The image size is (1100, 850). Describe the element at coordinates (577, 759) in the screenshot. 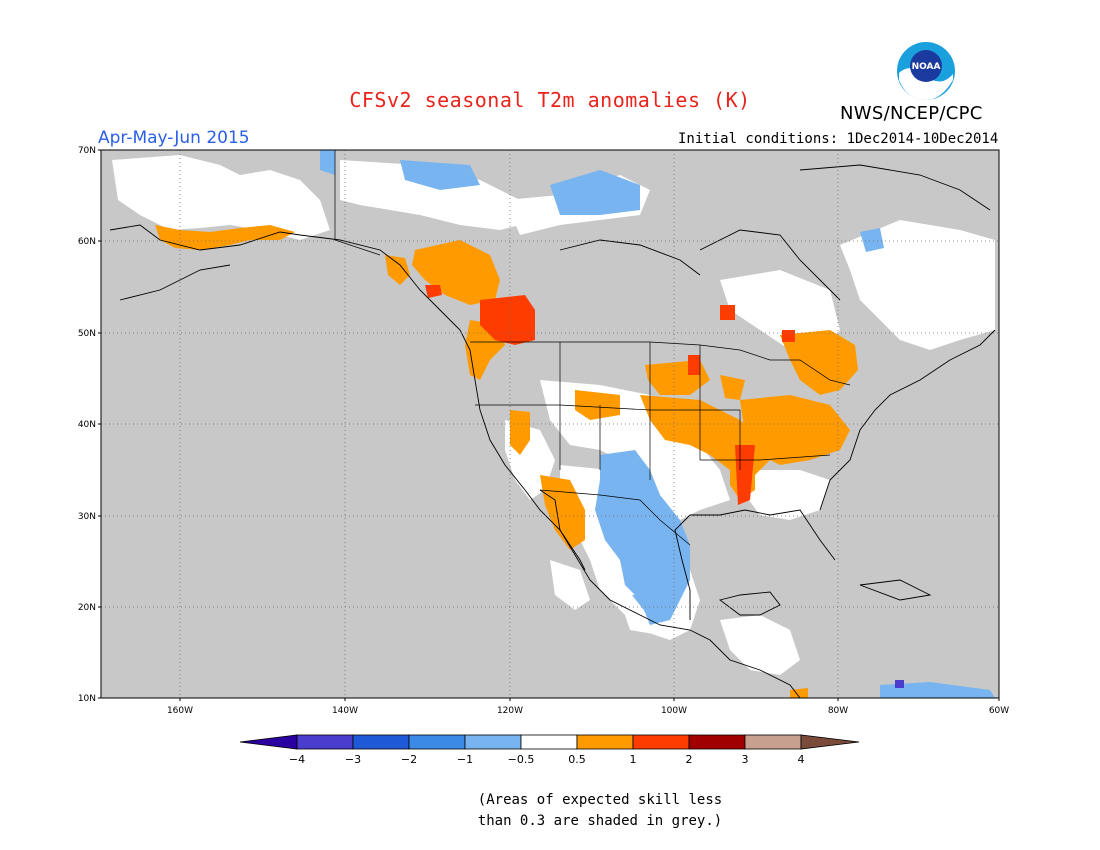

I see `colorbar-tick-label: 0.5` at that location.